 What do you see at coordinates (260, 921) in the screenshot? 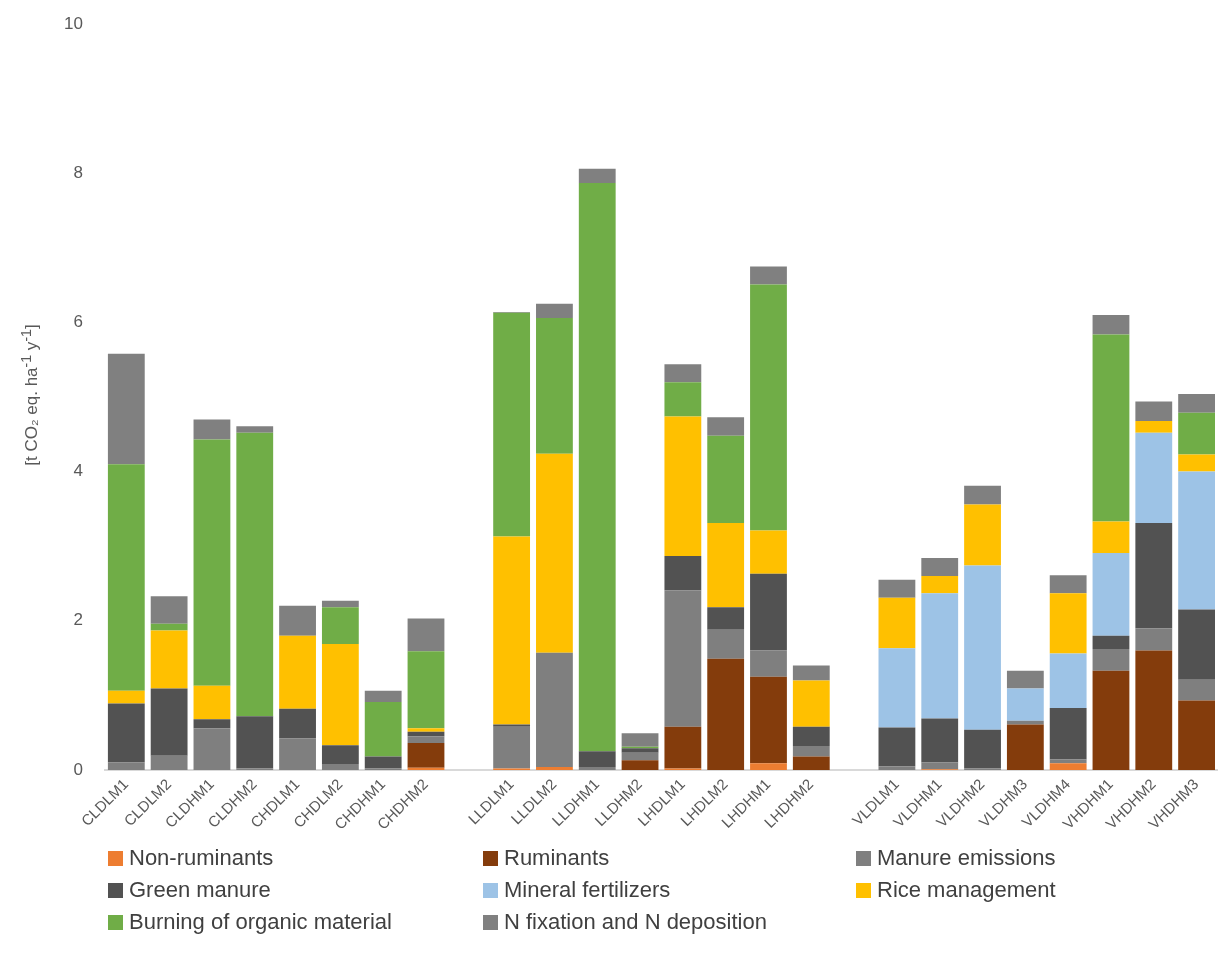
I see `legend-label: Burning of organic material` at bounding box center [260, 921].